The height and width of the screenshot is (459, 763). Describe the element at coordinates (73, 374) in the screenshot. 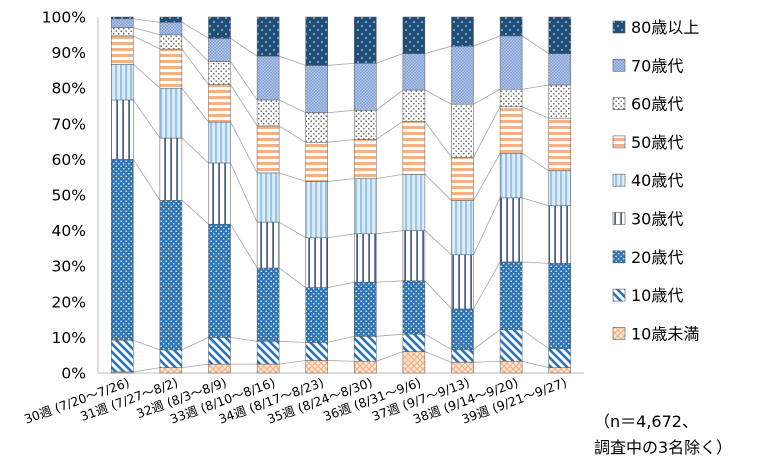

I see `y-tick-label: 0%` at that location.